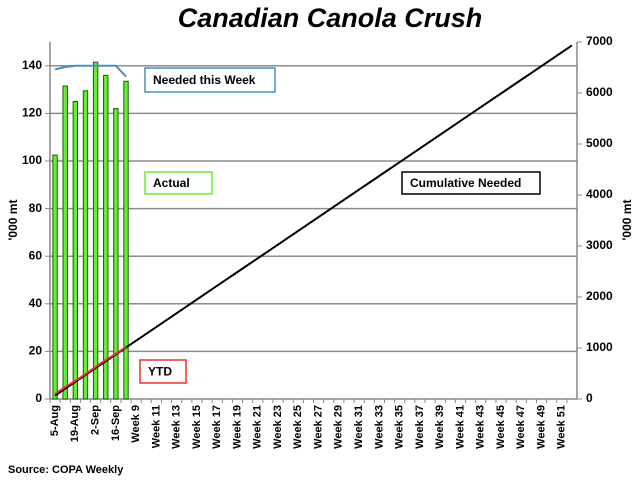 The width and height of the screenshot is (640, 480). Describe the element at coordinates (36, 351) in the screenshot. I see `y-tick-label: 20` at that location.